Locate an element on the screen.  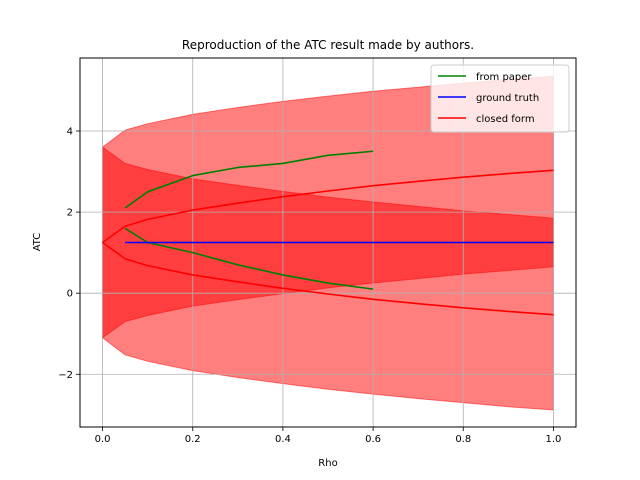
x-tick-label-3: 0.6 is located at coordinates (373, 439).